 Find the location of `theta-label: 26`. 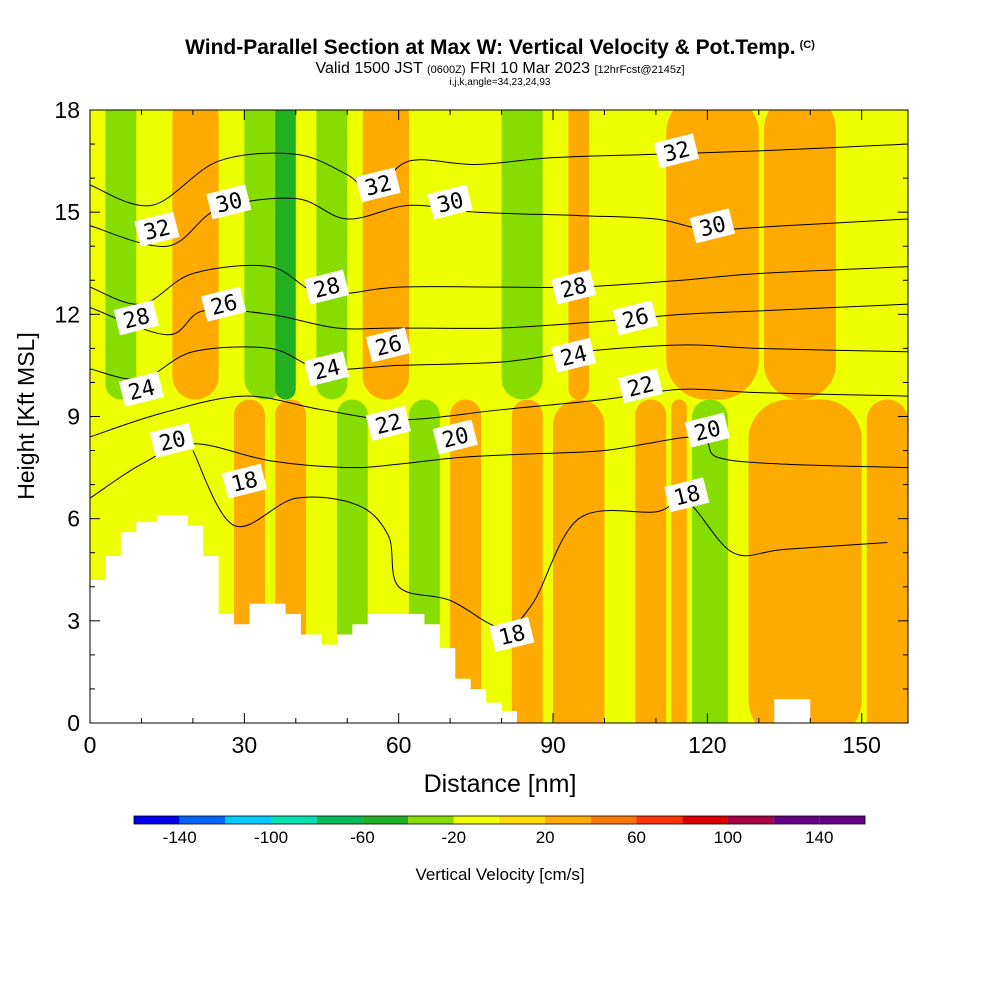

theta-label: 26 is located at coordinates (635, 318).